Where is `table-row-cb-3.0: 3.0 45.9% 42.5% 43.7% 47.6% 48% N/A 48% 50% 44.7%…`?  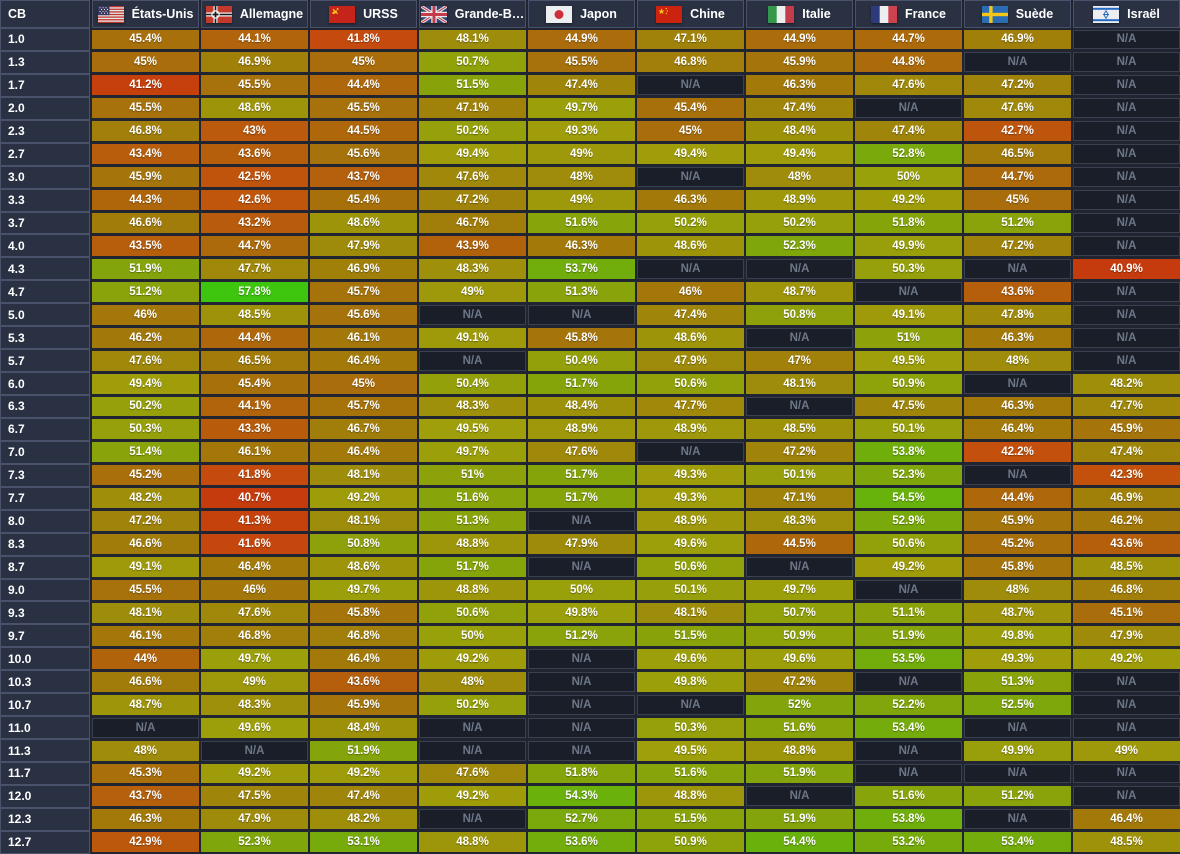
table-row-cb-3.0: 3.0 45.9% 42.5% 43.7% 47.6% 48% N/A 48% 50% 44.7%… is located at coordinates (590, 177).